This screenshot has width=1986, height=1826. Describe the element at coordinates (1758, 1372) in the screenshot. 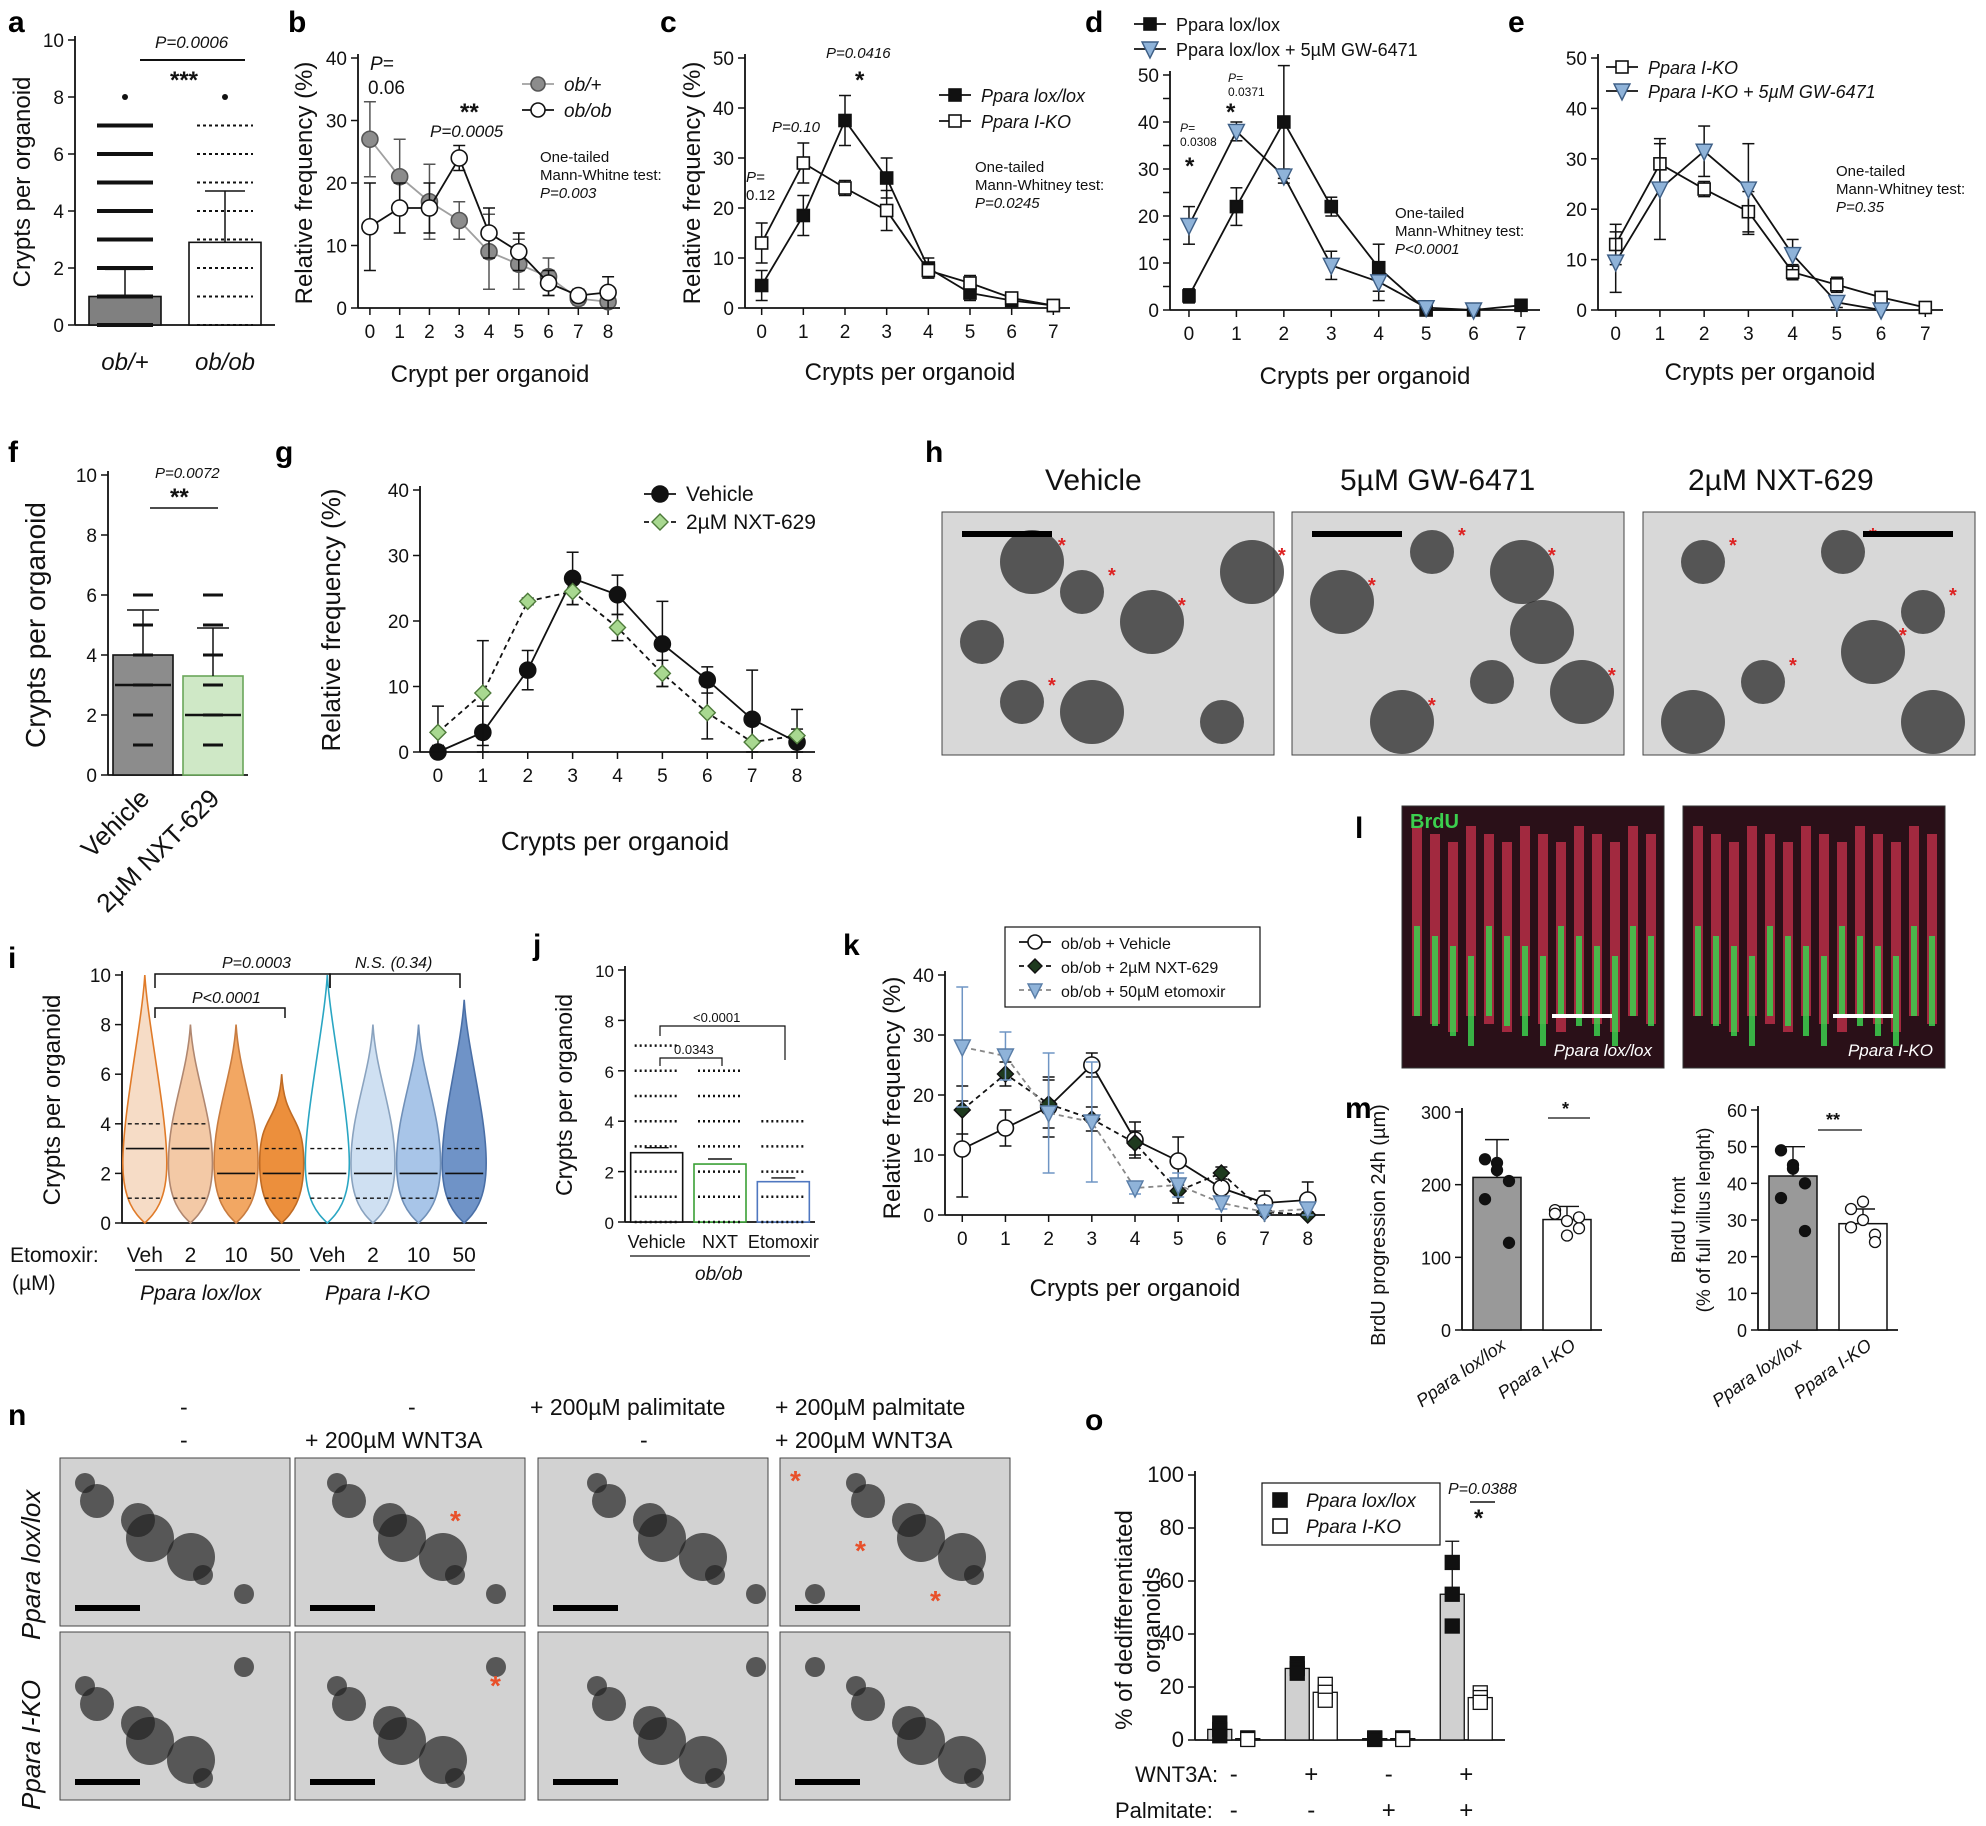

I see `m2-x-label: Ppara lox/lox` at that location.